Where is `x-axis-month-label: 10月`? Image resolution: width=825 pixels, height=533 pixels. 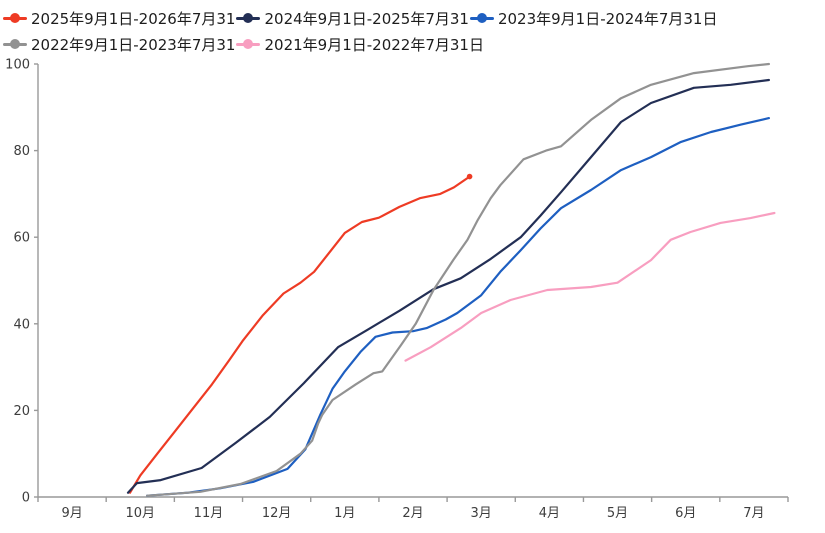 x-axis-month-label: 10月 is located at coordinates (140, 513).